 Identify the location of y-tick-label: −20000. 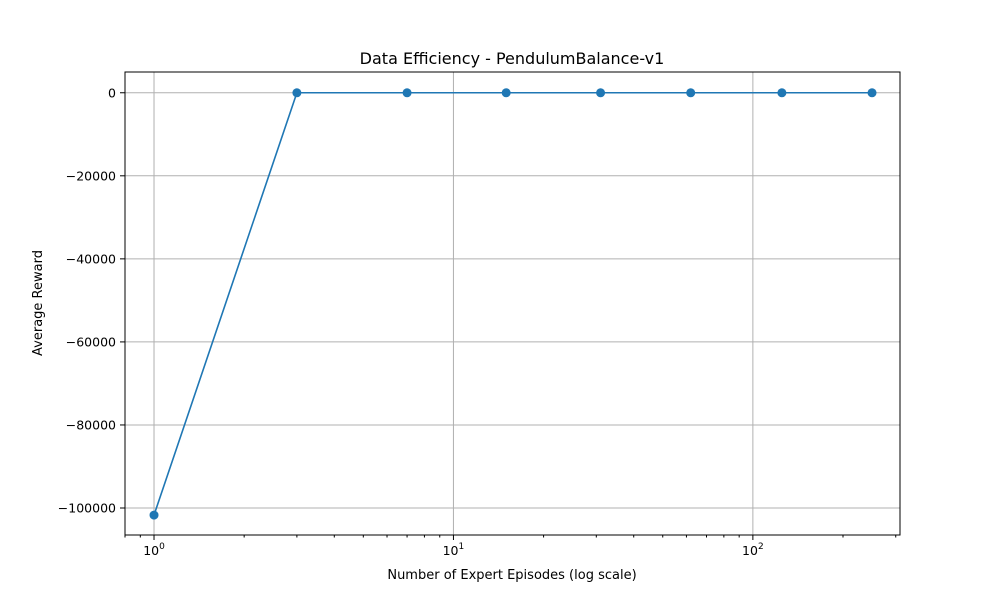
(91, 175).